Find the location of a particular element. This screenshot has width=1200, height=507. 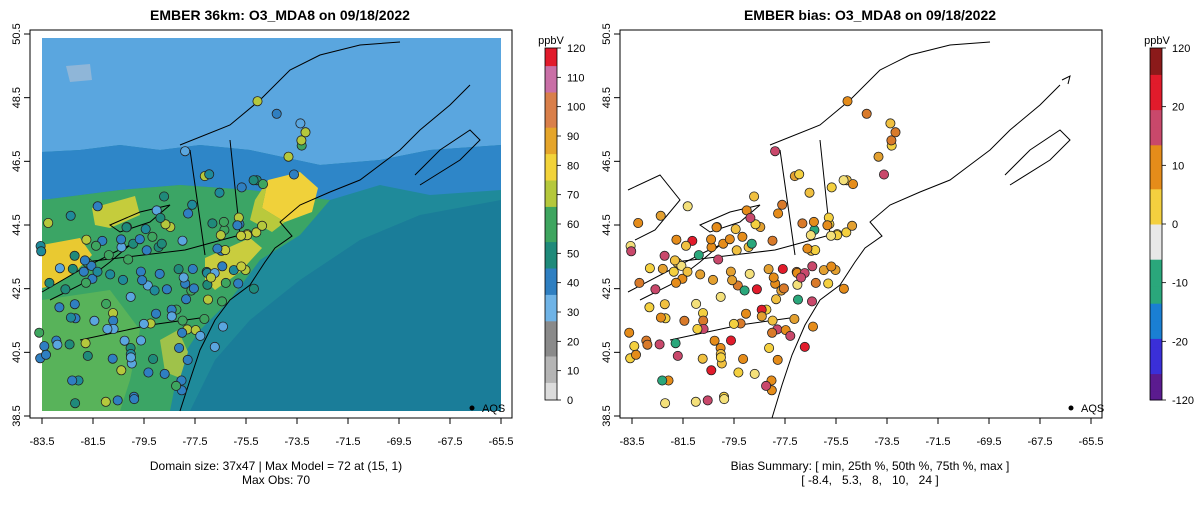

left-caption-line2: Max Obs: 70 is located at coordinates (276, 480).